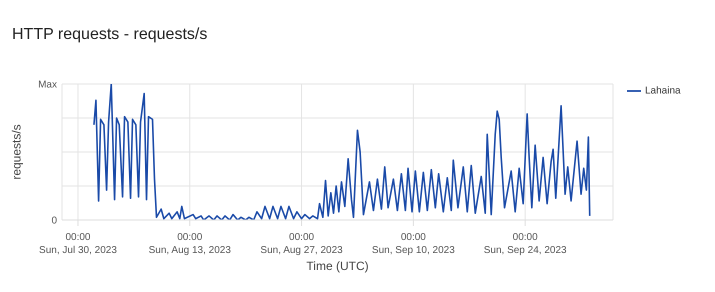 This screenshot has height=292, width=715. Describe the element at coordinates (109, 35) in the screenshot. I see `chart-title: HTTP requests - requests/s` at that location.